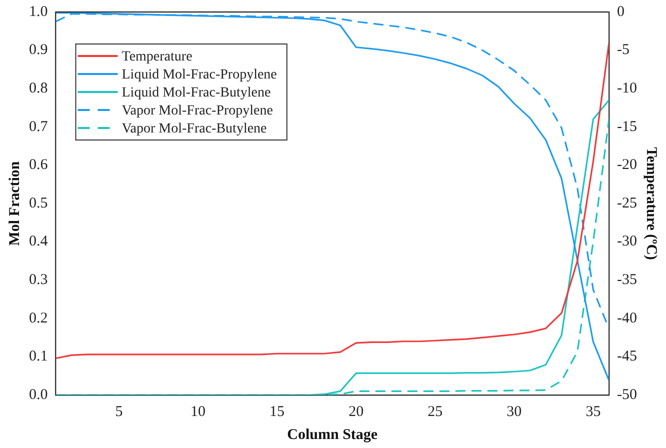 This screenshot has height=448, width=666. I want to click on y-tick-label: 0.8, so click(38, 88).